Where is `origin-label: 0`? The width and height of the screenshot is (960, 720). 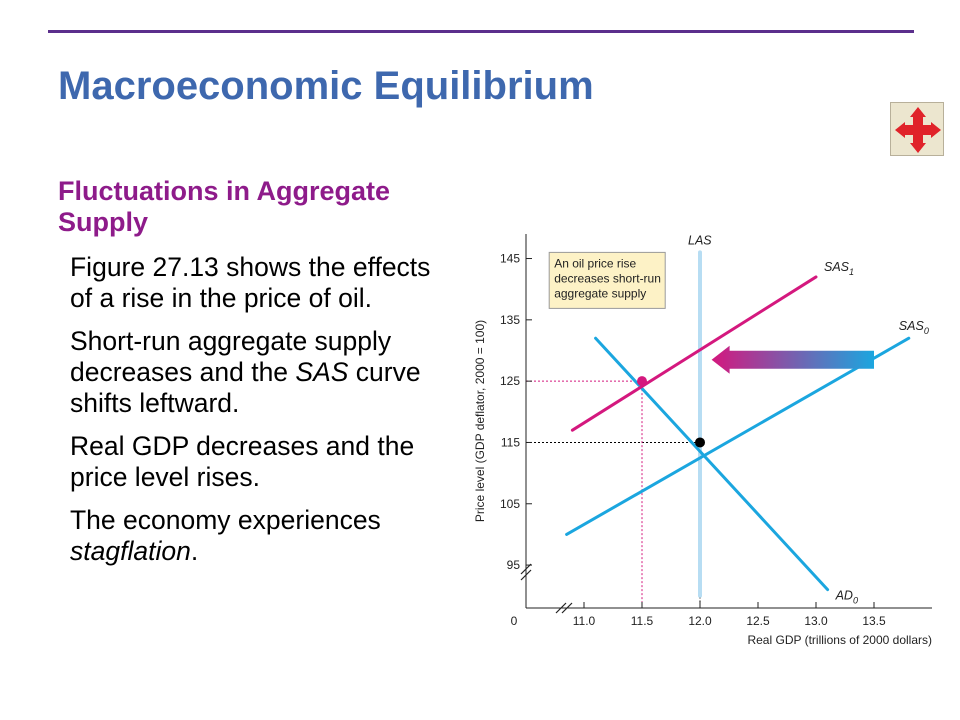 origin-label: 0 is located at coordinates (514, 621).